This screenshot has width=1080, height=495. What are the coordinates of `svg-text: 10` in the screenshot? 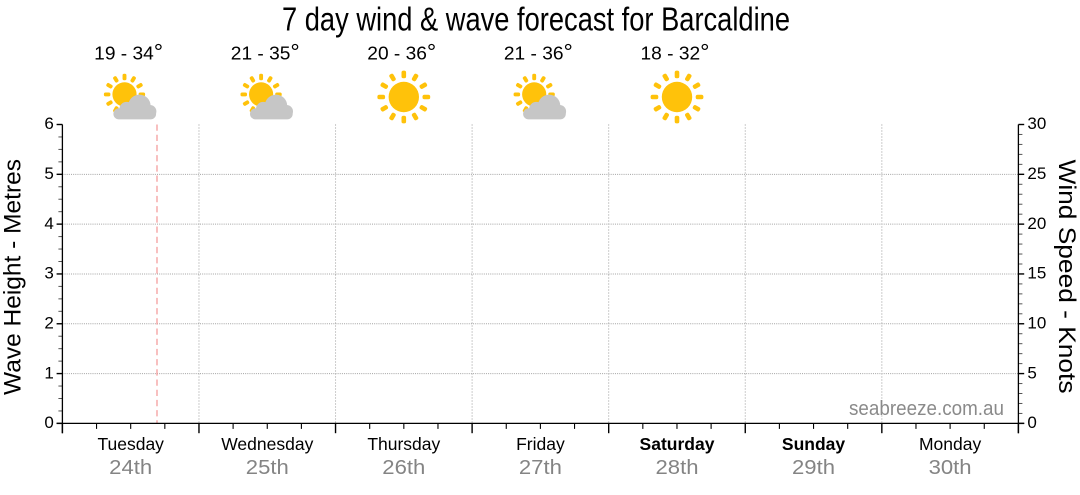 It's located at (1036, 322).